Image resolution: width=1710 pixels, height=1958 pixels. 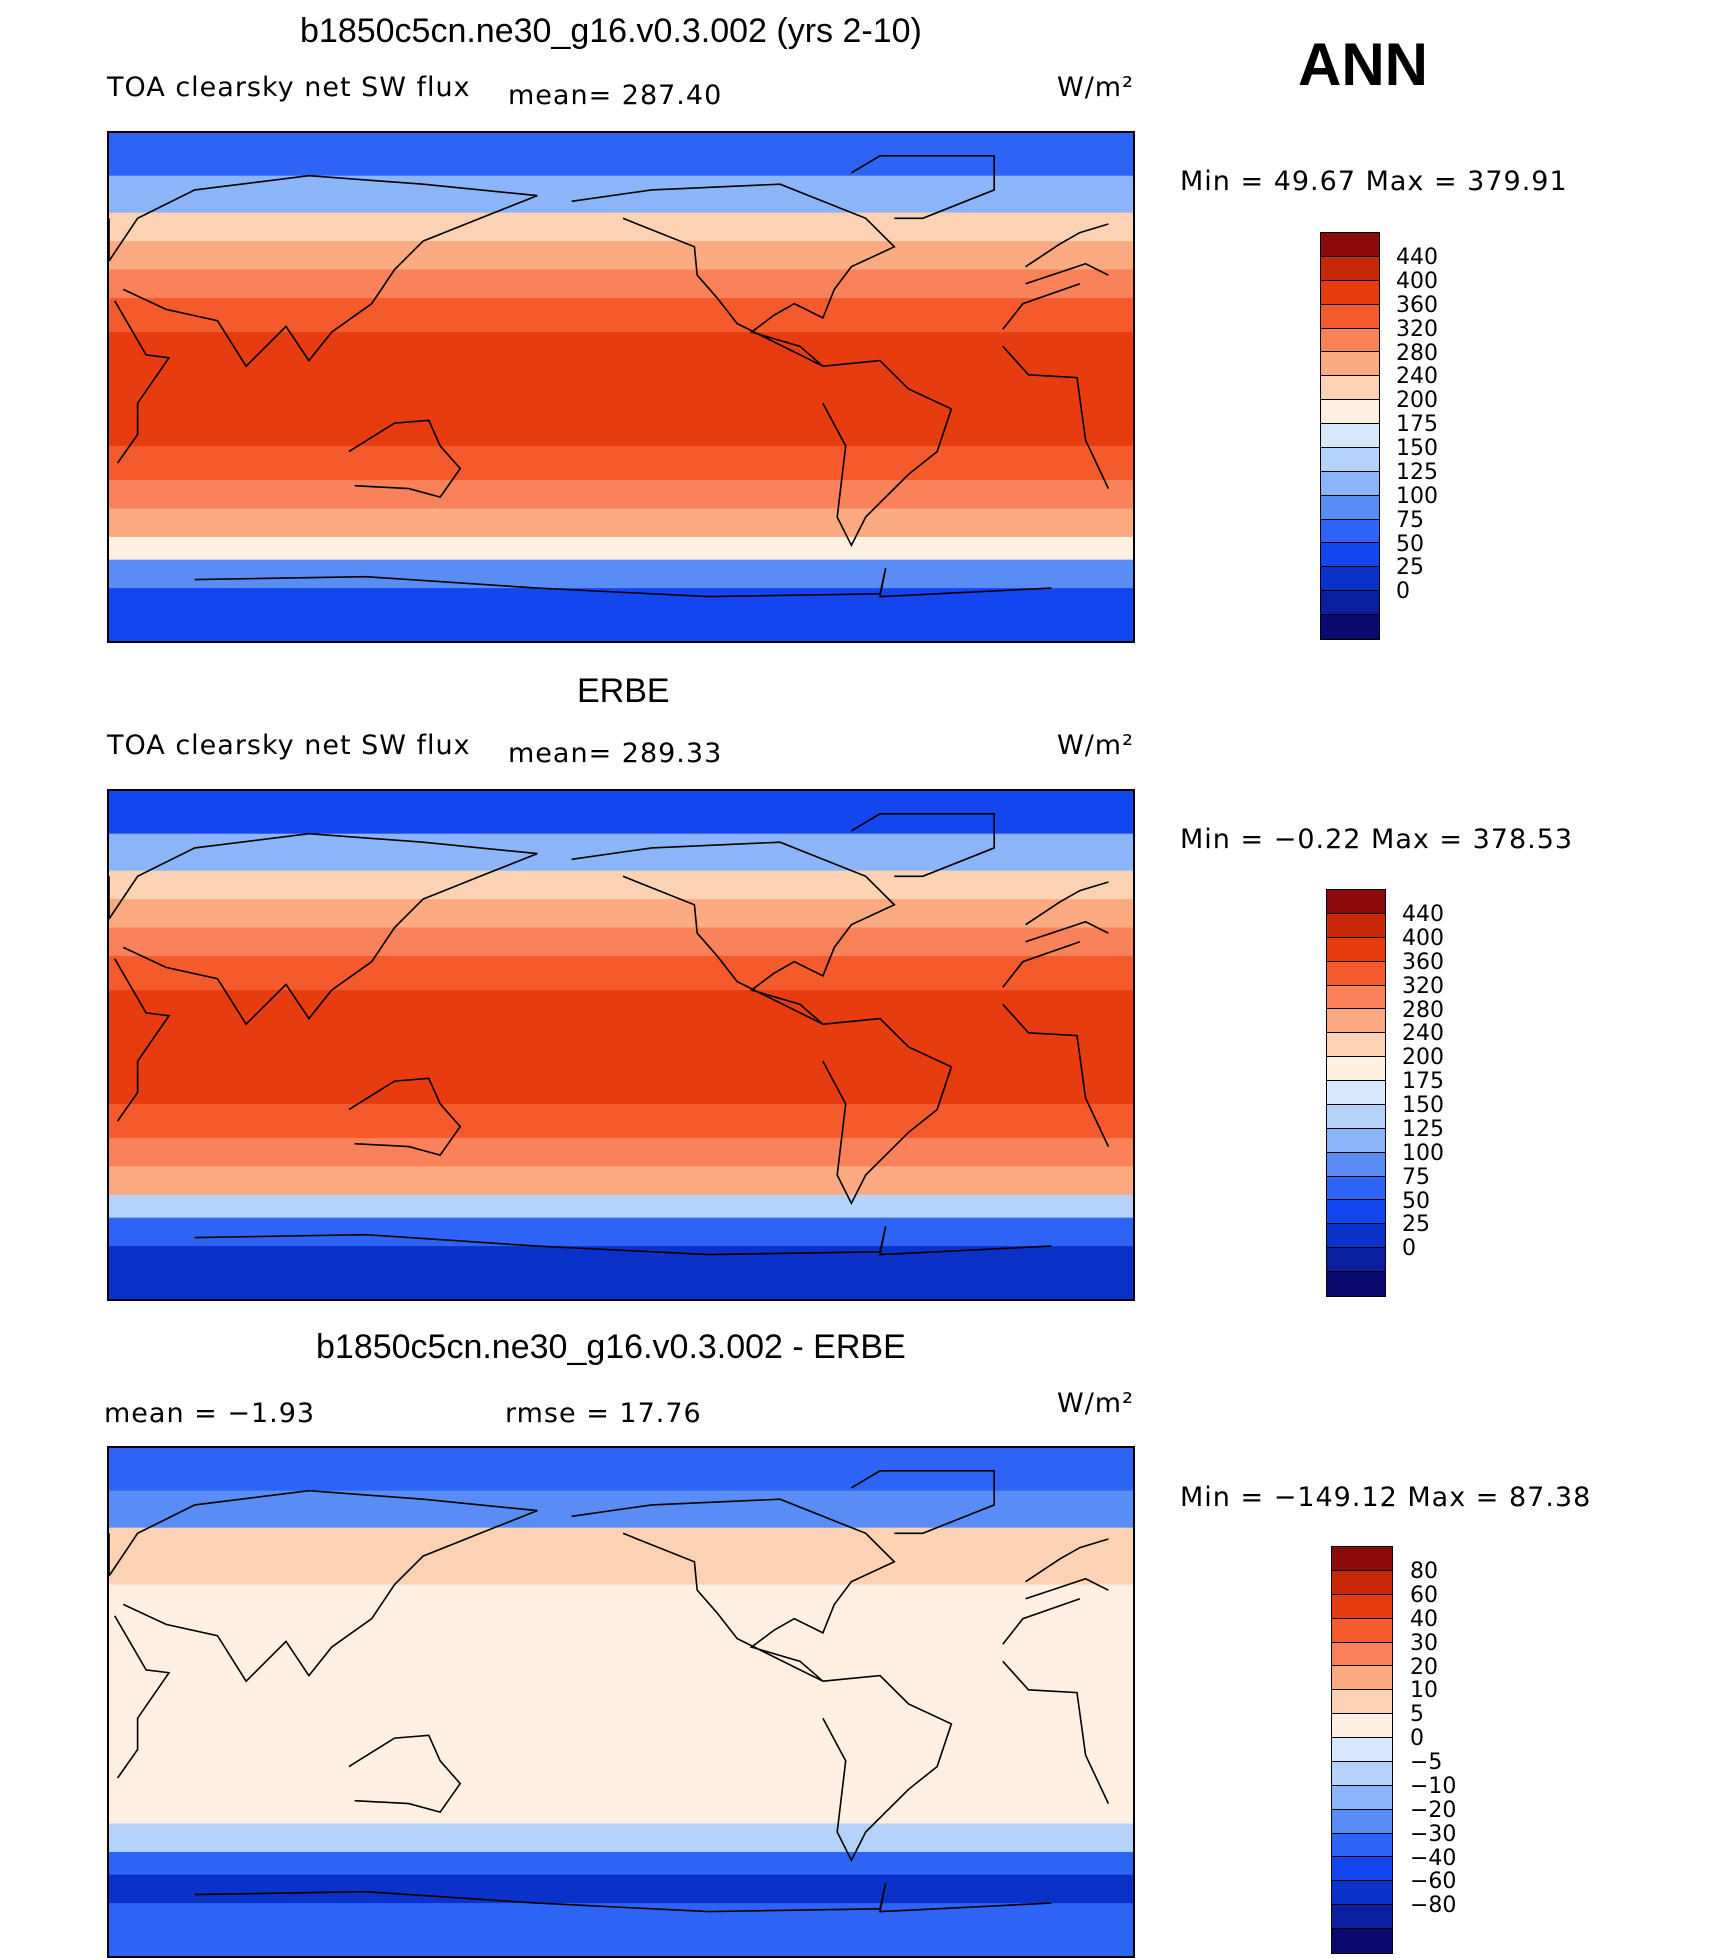 I want to click on season-label: ANN, so click(x=1363, y=64).